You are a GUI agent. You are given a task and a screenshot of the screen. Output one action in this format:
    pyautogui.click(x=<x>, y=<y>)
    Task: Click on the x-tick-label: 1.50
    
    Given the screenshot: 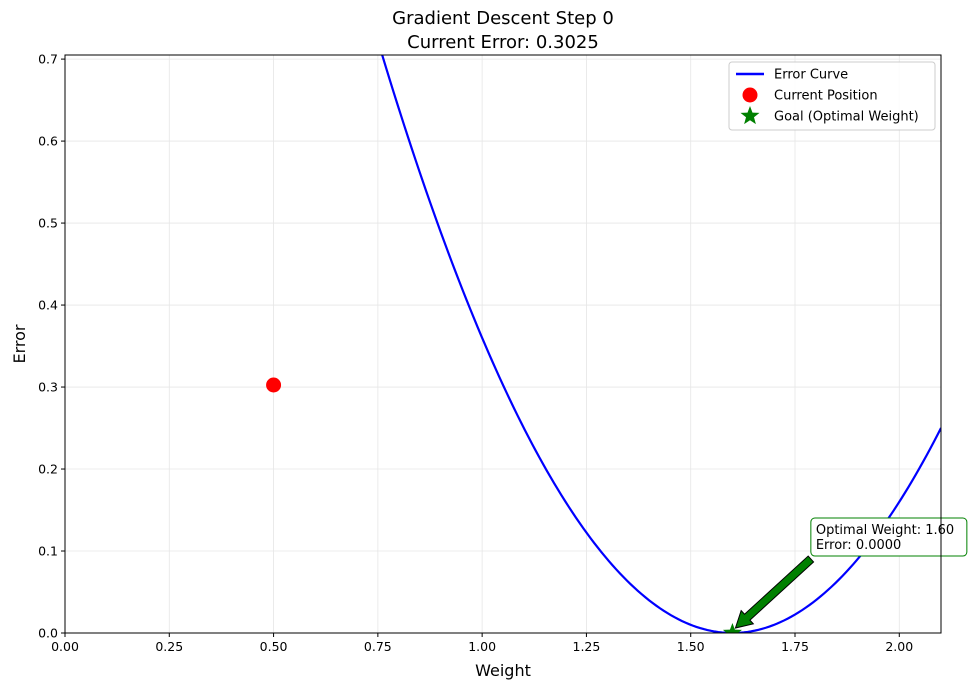 What is the action you would take?
    pyautogui.click(x=691, y=646)
    